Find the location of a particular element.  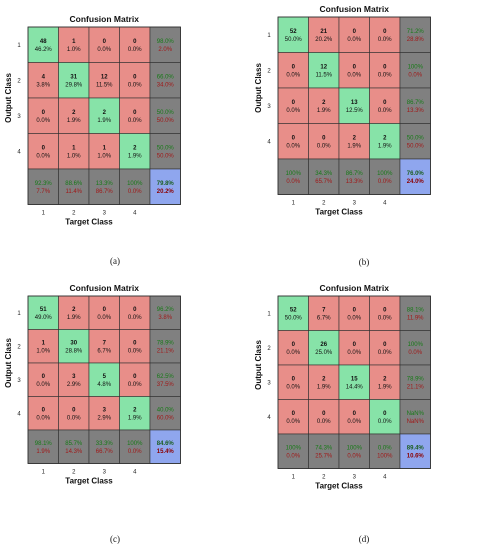

overall-error: 24.0% is located at coordinates (416, 182).